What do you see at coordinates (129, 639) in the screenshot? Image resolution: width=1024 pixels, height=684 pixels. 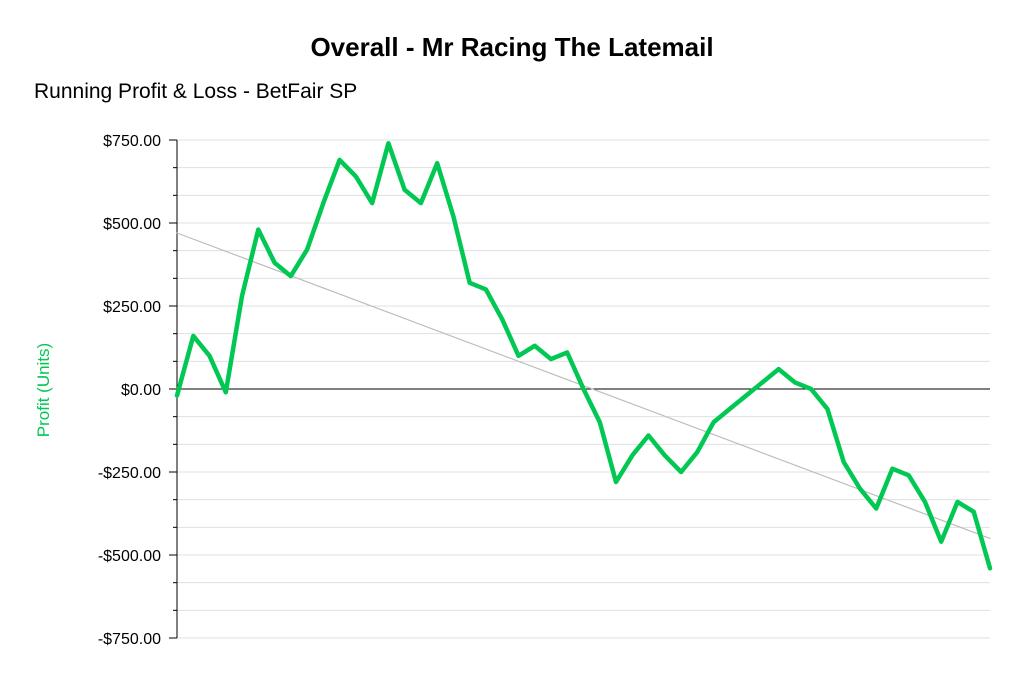 I see `y-tick-label: -$750.00` at bounding box center [129, 639].